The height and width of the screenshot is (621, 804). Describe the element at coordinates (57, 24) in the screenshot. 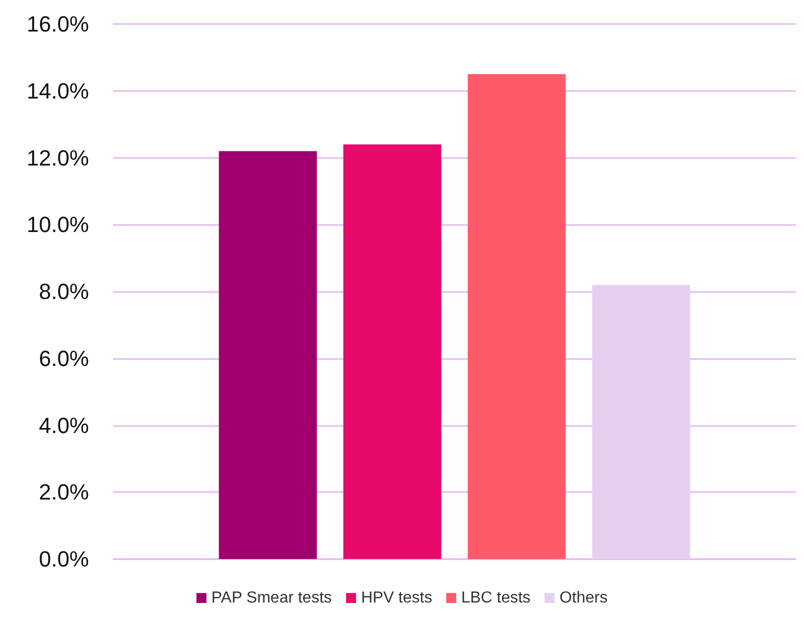

I see `y-tick-label: 16.0%` at that location.